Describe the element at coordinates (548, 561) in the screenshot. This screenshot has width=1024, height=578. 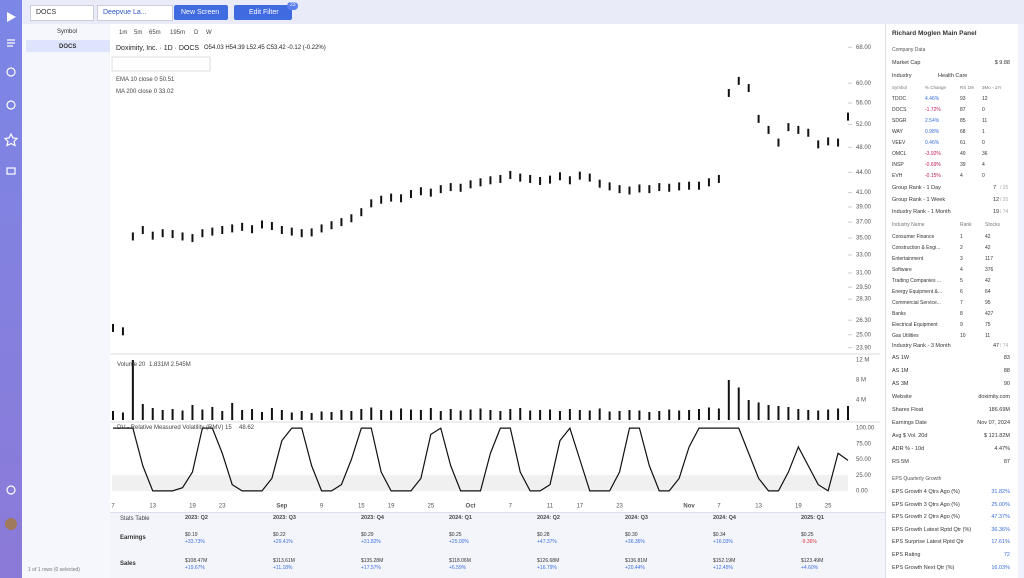
I see `cell-value: $126.68M` at that location.